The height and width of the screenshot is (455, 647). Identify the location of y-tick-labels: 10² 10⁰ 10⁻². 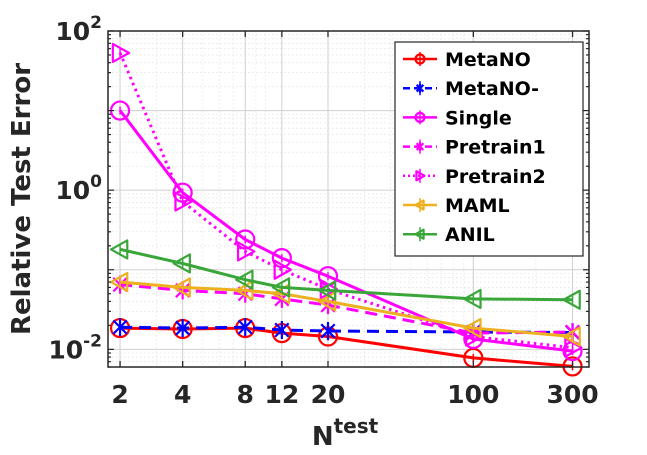
(75, 188).